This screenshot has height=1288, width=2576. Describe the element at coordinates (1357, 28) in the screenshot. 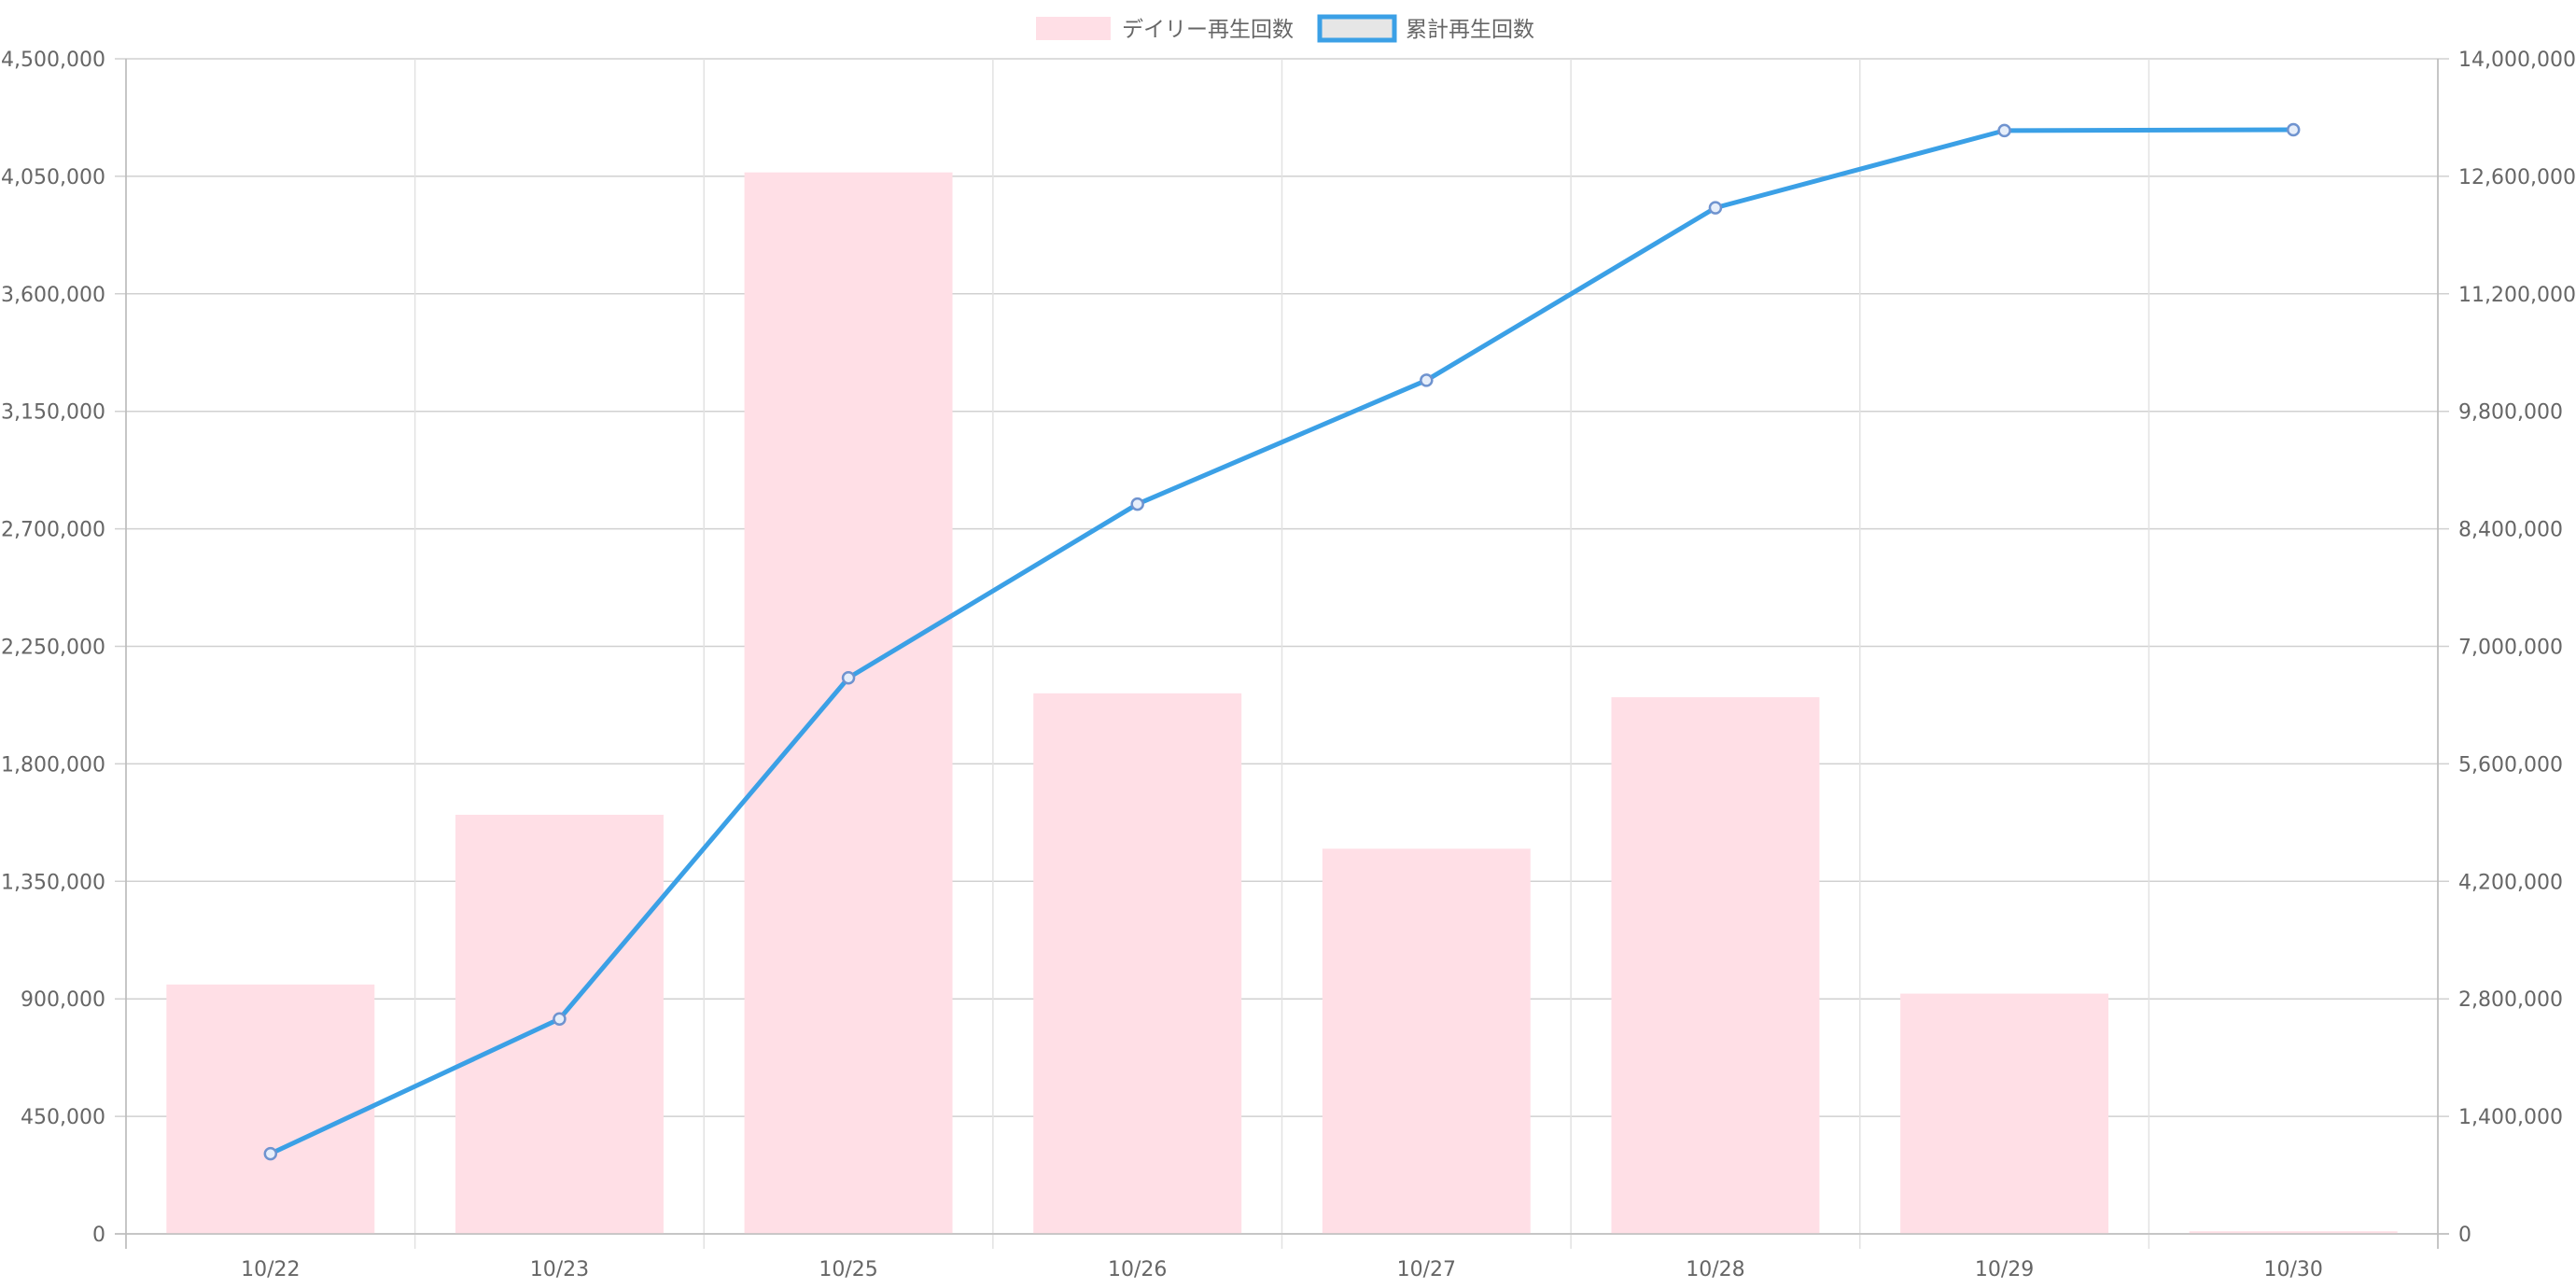

I see `legend-swatch-cumulative` at that location.